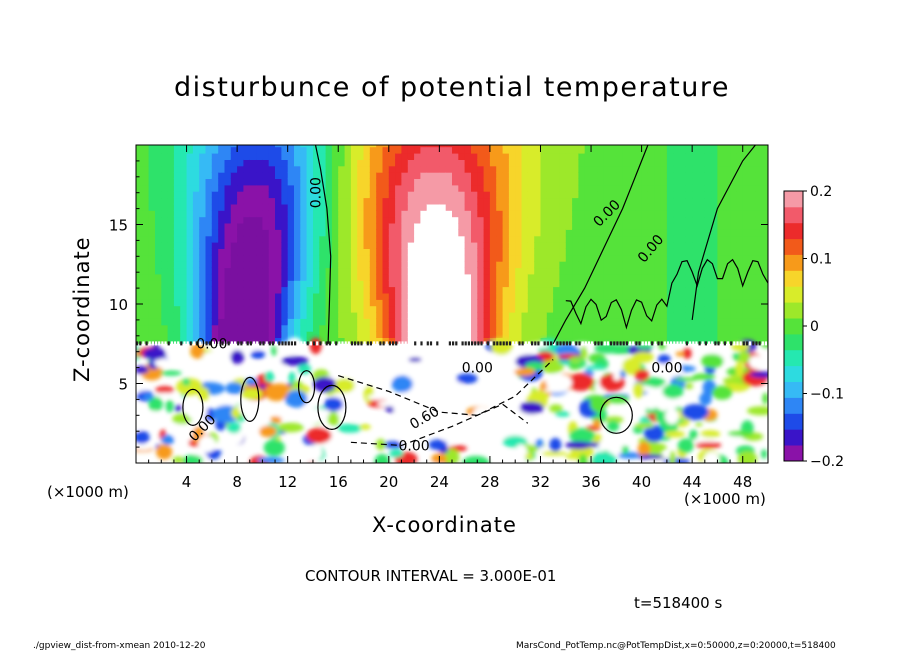 Image resolution: width=904 pixels, height=654 pixels. Describe the element at coordinates (793, 246) in the screenshot. I see `colorbar-swatch` at that location.